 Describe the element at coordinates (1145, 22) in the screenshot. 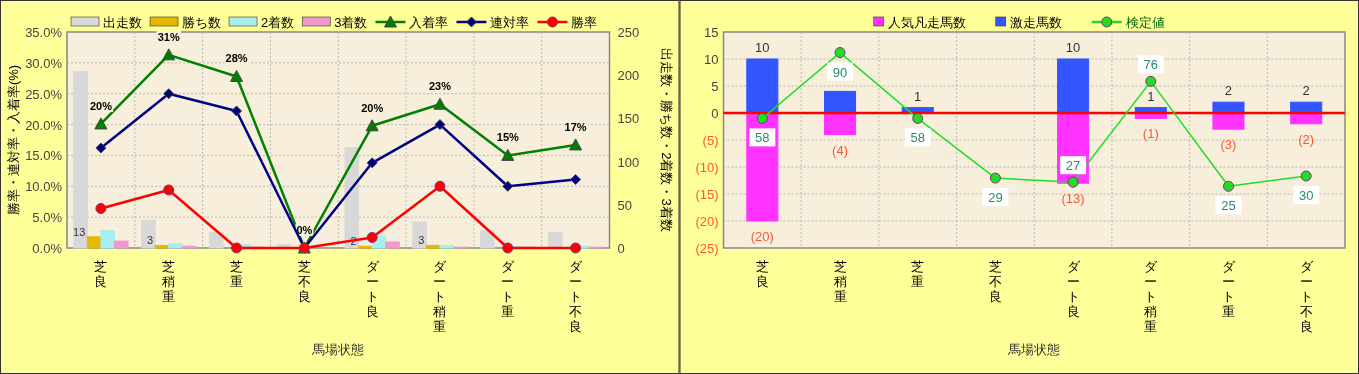

I see `legend-label: 検定値` at that location.